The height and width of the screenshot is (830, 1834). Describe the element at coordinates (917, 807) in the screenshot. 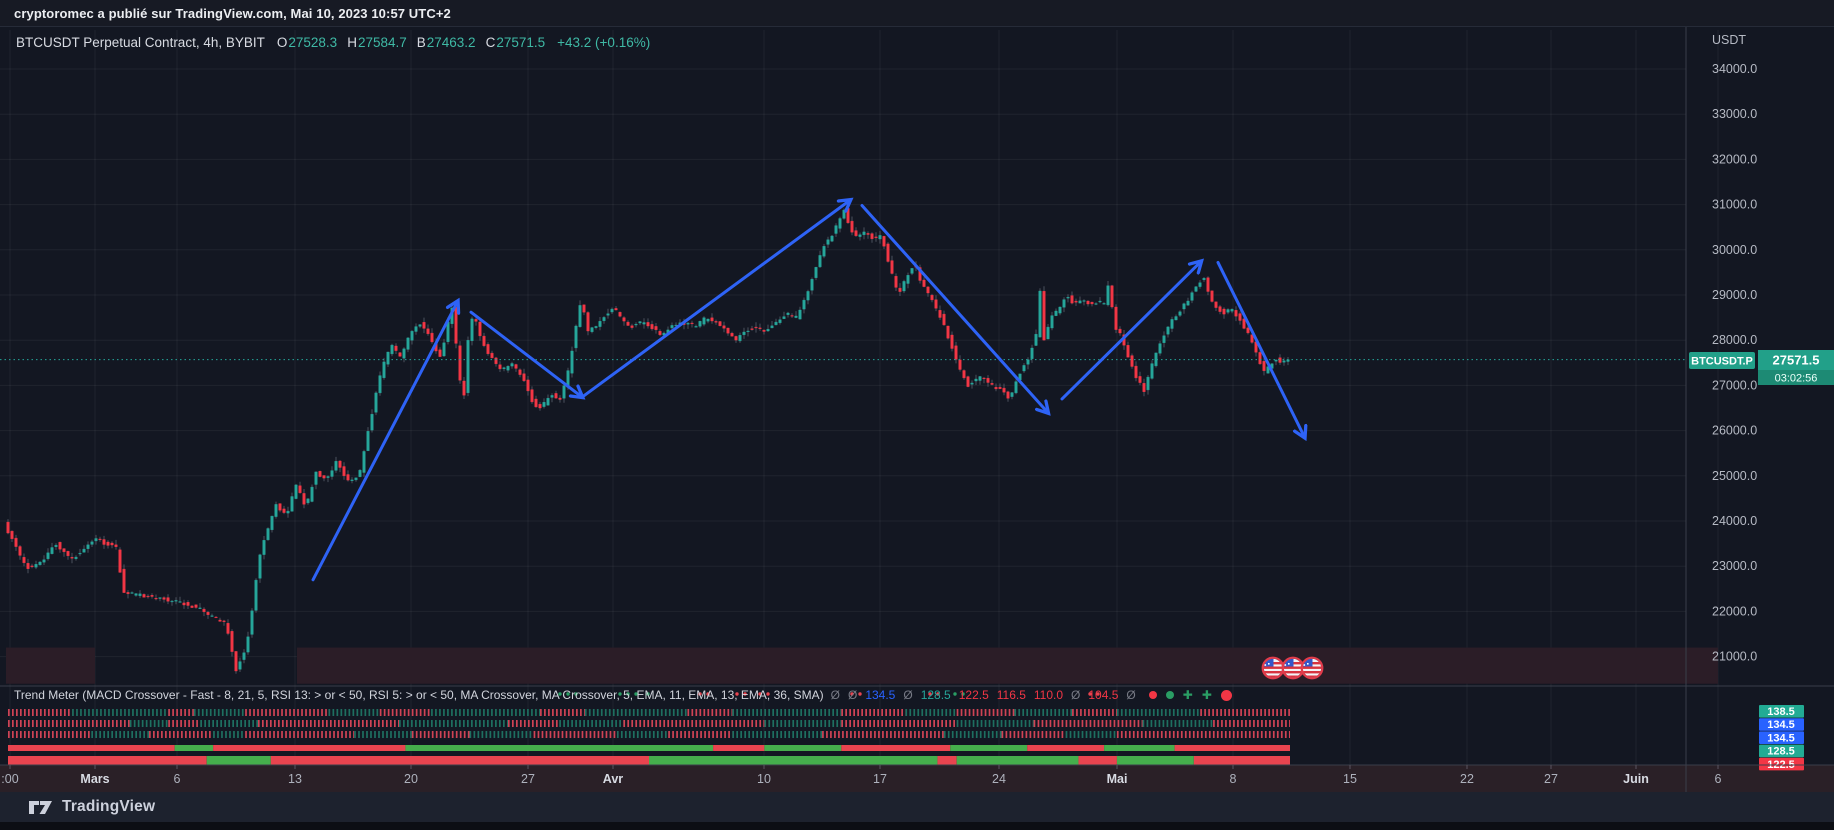

I see `footer-bar: TradingView` at that location.